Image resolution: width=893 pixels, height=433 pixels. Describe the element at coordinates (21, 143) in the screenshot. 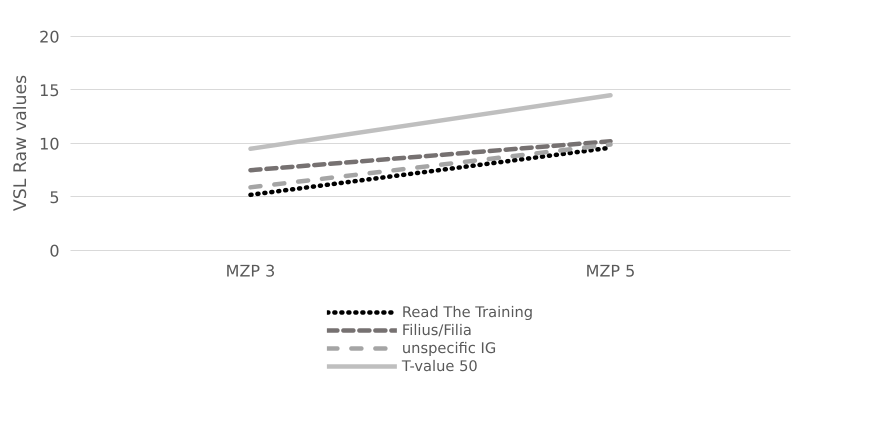

I see `y-axis-title: VSL Raw values` at that location.